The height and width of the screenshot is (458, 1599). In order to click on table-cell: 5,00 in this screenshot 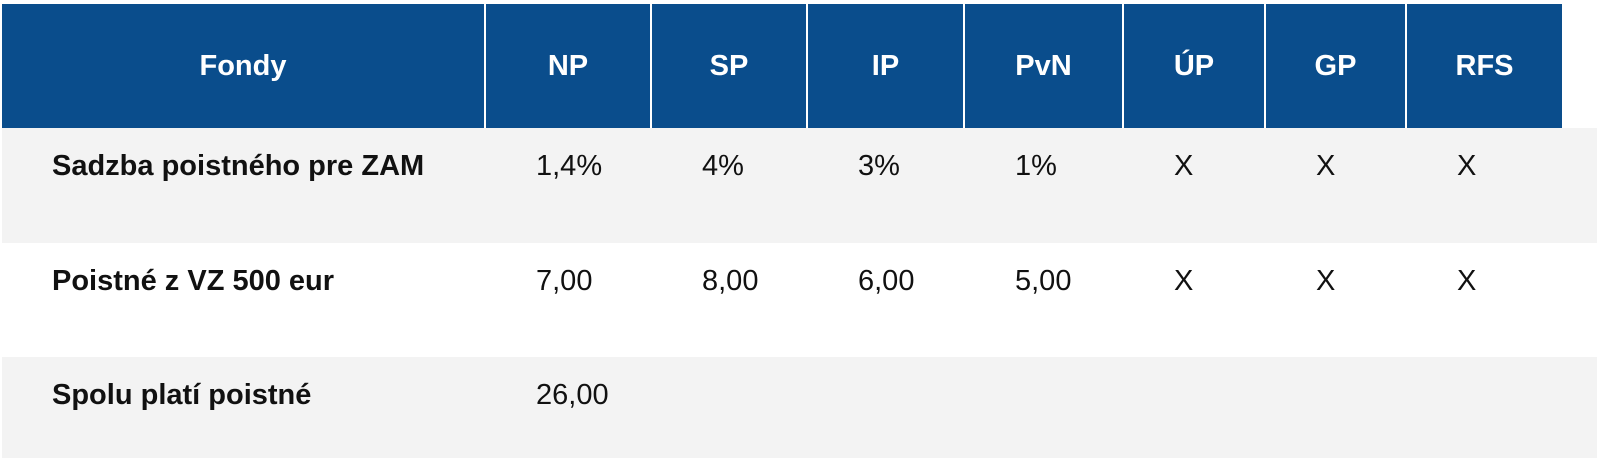, I will do `click(1043, 281)`.